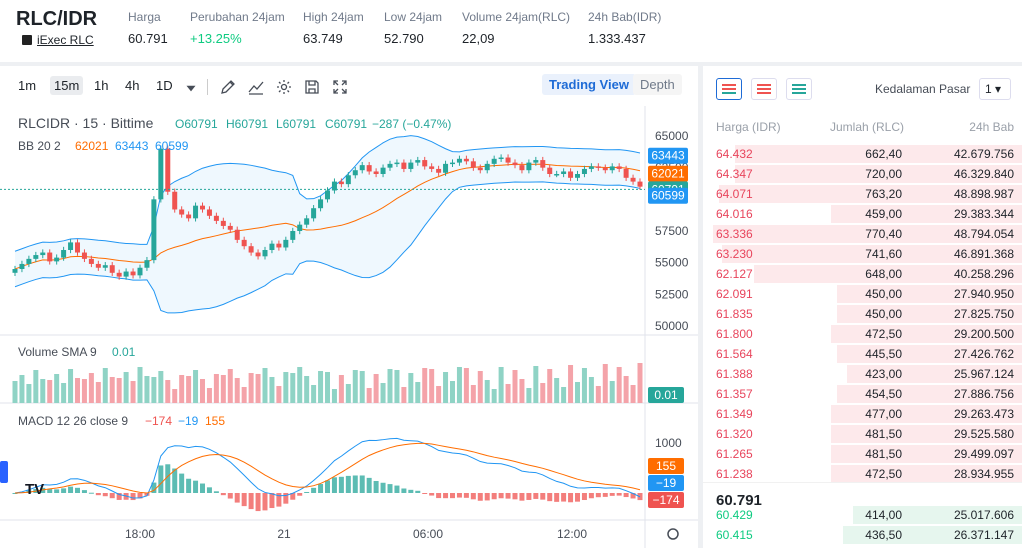 Image resolution: width=1022 pixels, height=548 pixels. What do you see at coordinates (862, 194) in the screenshot?
I see `ask-row: 64.071 763,20 48.898.987` at bounding box center [862, 194].